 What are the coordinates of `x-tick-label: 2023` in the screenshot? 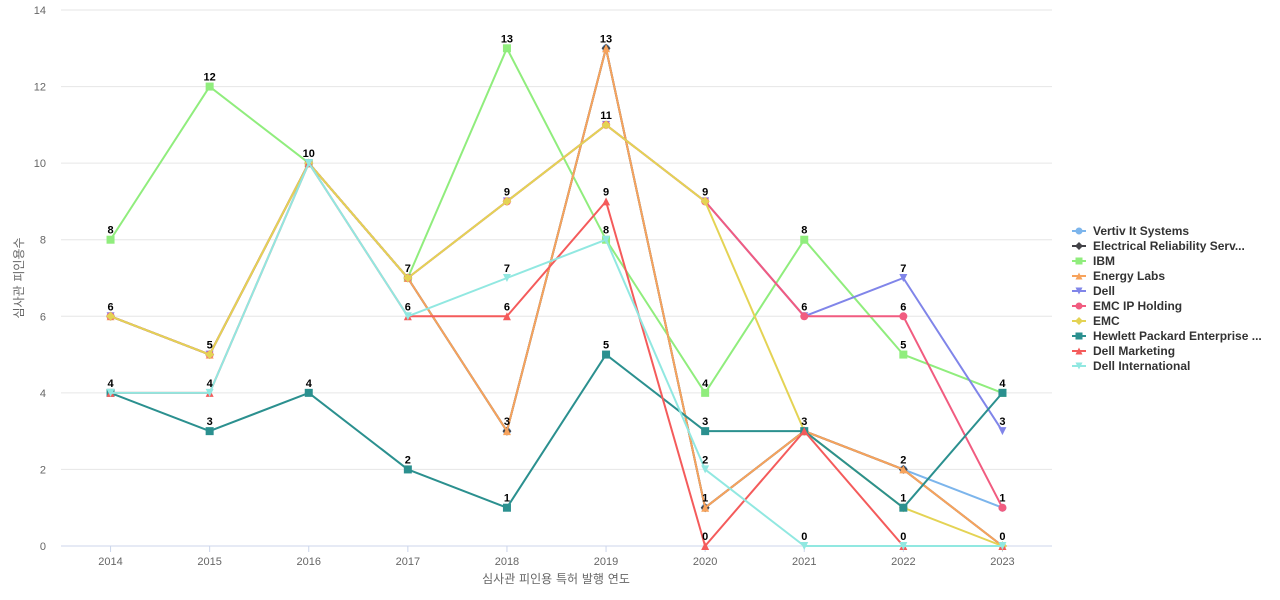 It's located at (1002, 562).